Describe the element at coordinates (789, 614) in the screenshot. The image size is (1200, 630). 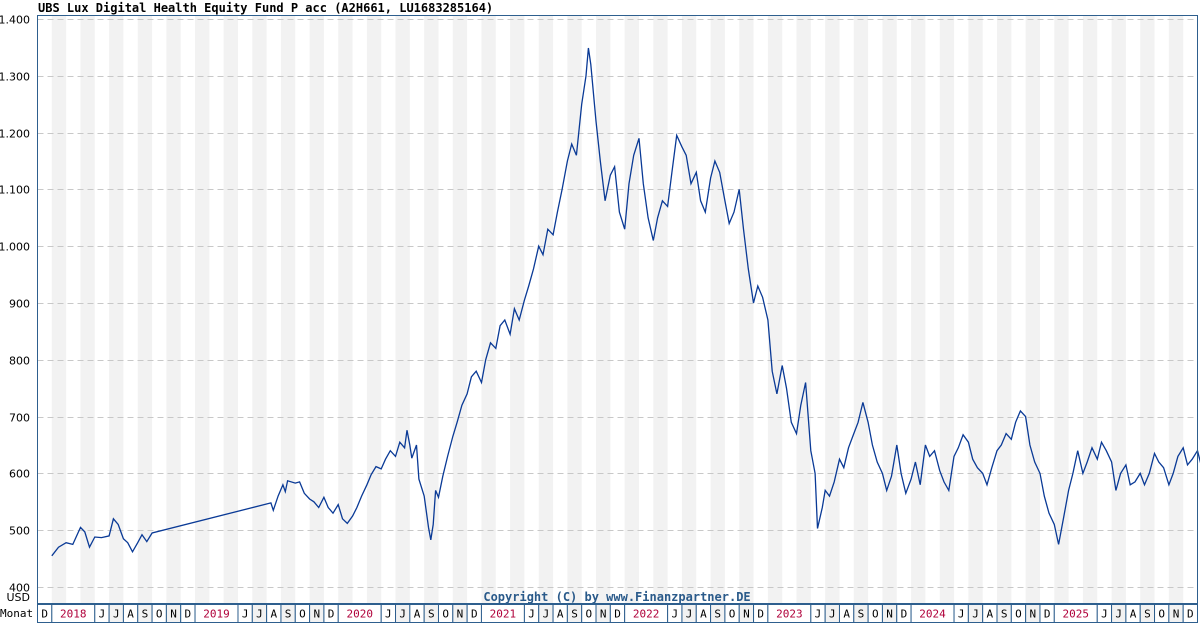
I see `svg-text: 2023` at that location.